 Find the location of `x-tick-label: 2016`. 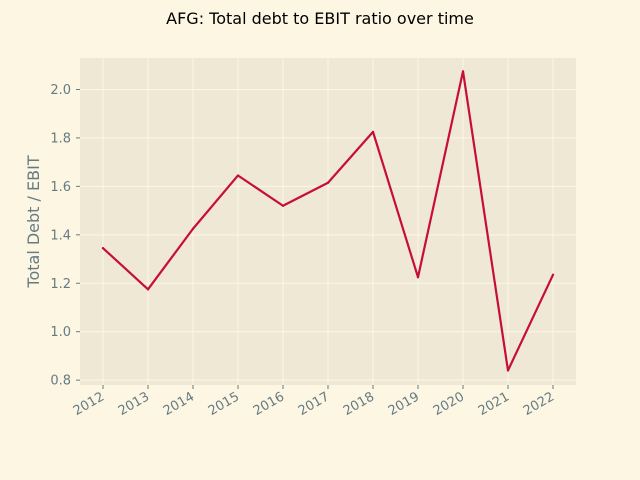

x-tick-label: 2016 is located at coordinates (269, 404).